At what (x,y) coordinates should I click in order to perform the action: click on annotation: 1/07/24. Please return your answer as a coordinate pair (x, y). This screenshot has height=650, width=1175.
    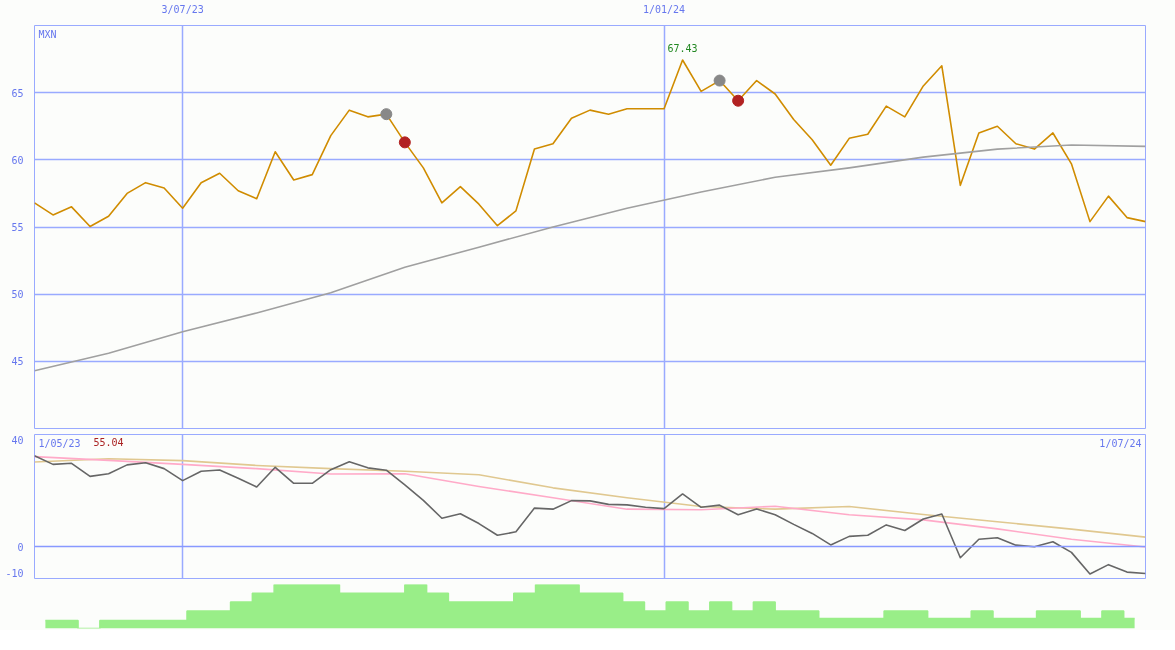
    Looking at the image, I should click on (1120, 443).